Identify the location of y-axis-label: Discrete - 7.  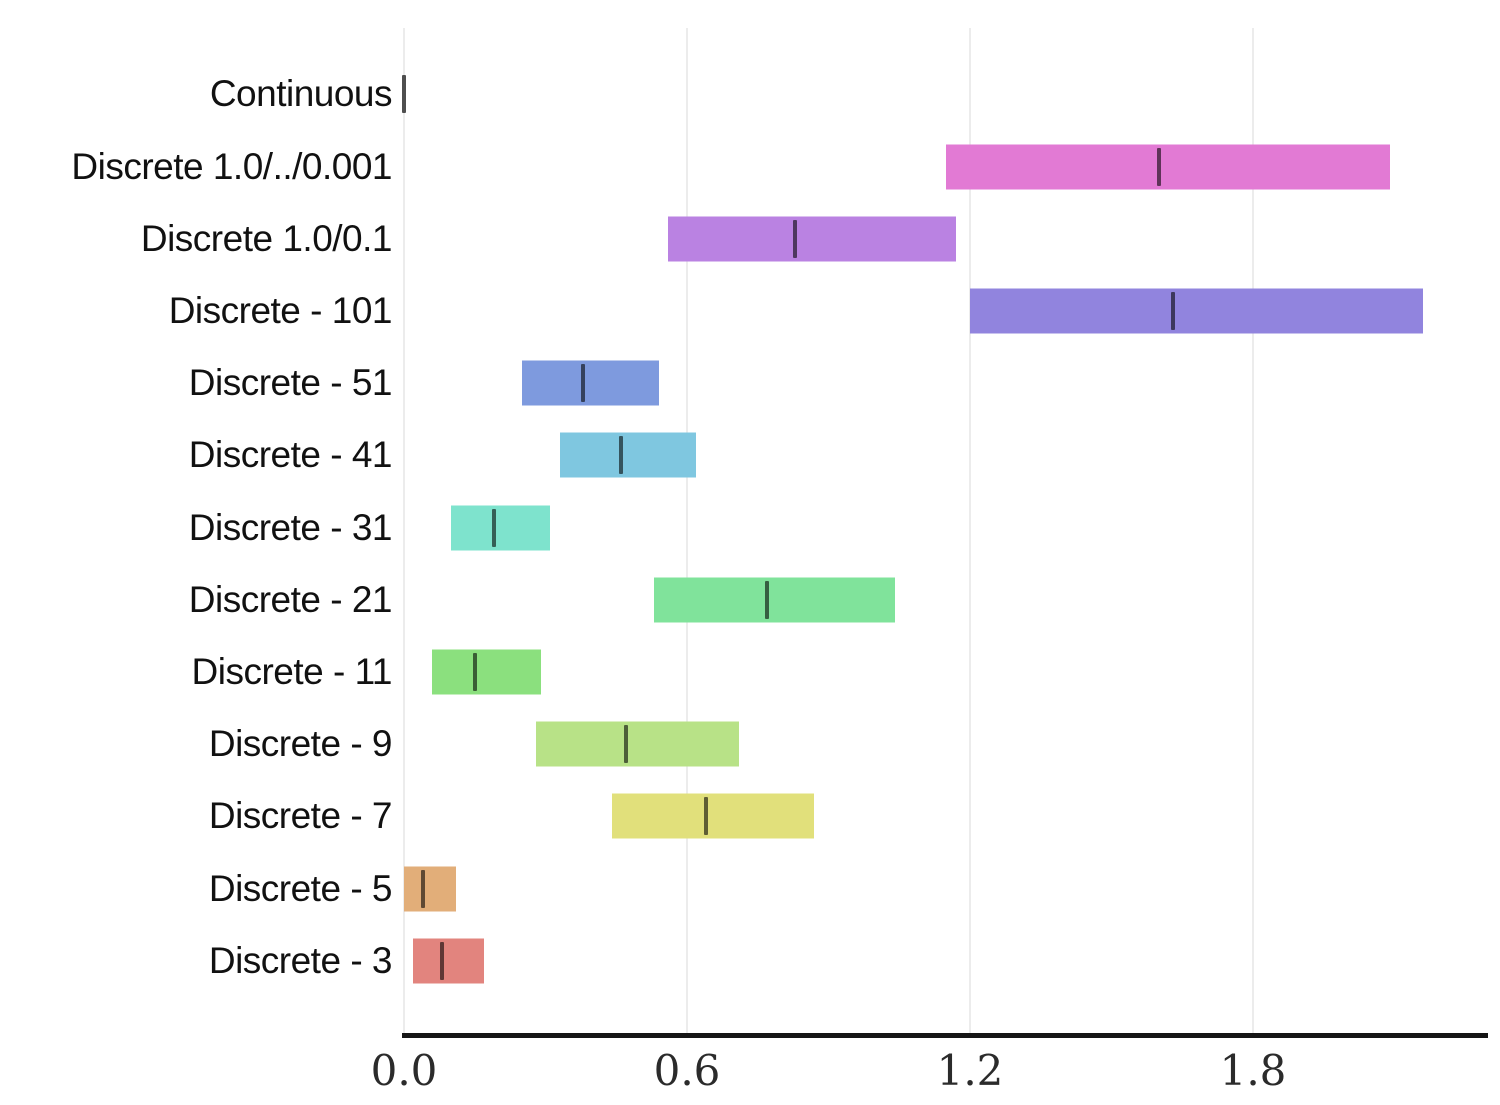
(300, 816).